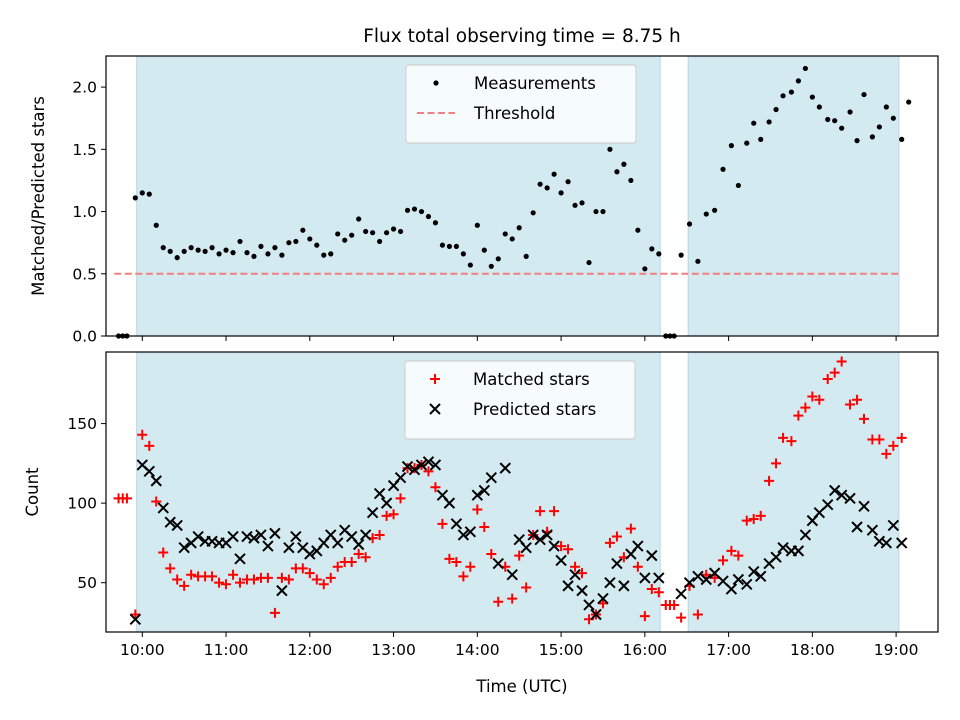  Describe the element at coordinates (87, 583) in the screenshot. I see `bottom-y-tick-label: 50` at that location.